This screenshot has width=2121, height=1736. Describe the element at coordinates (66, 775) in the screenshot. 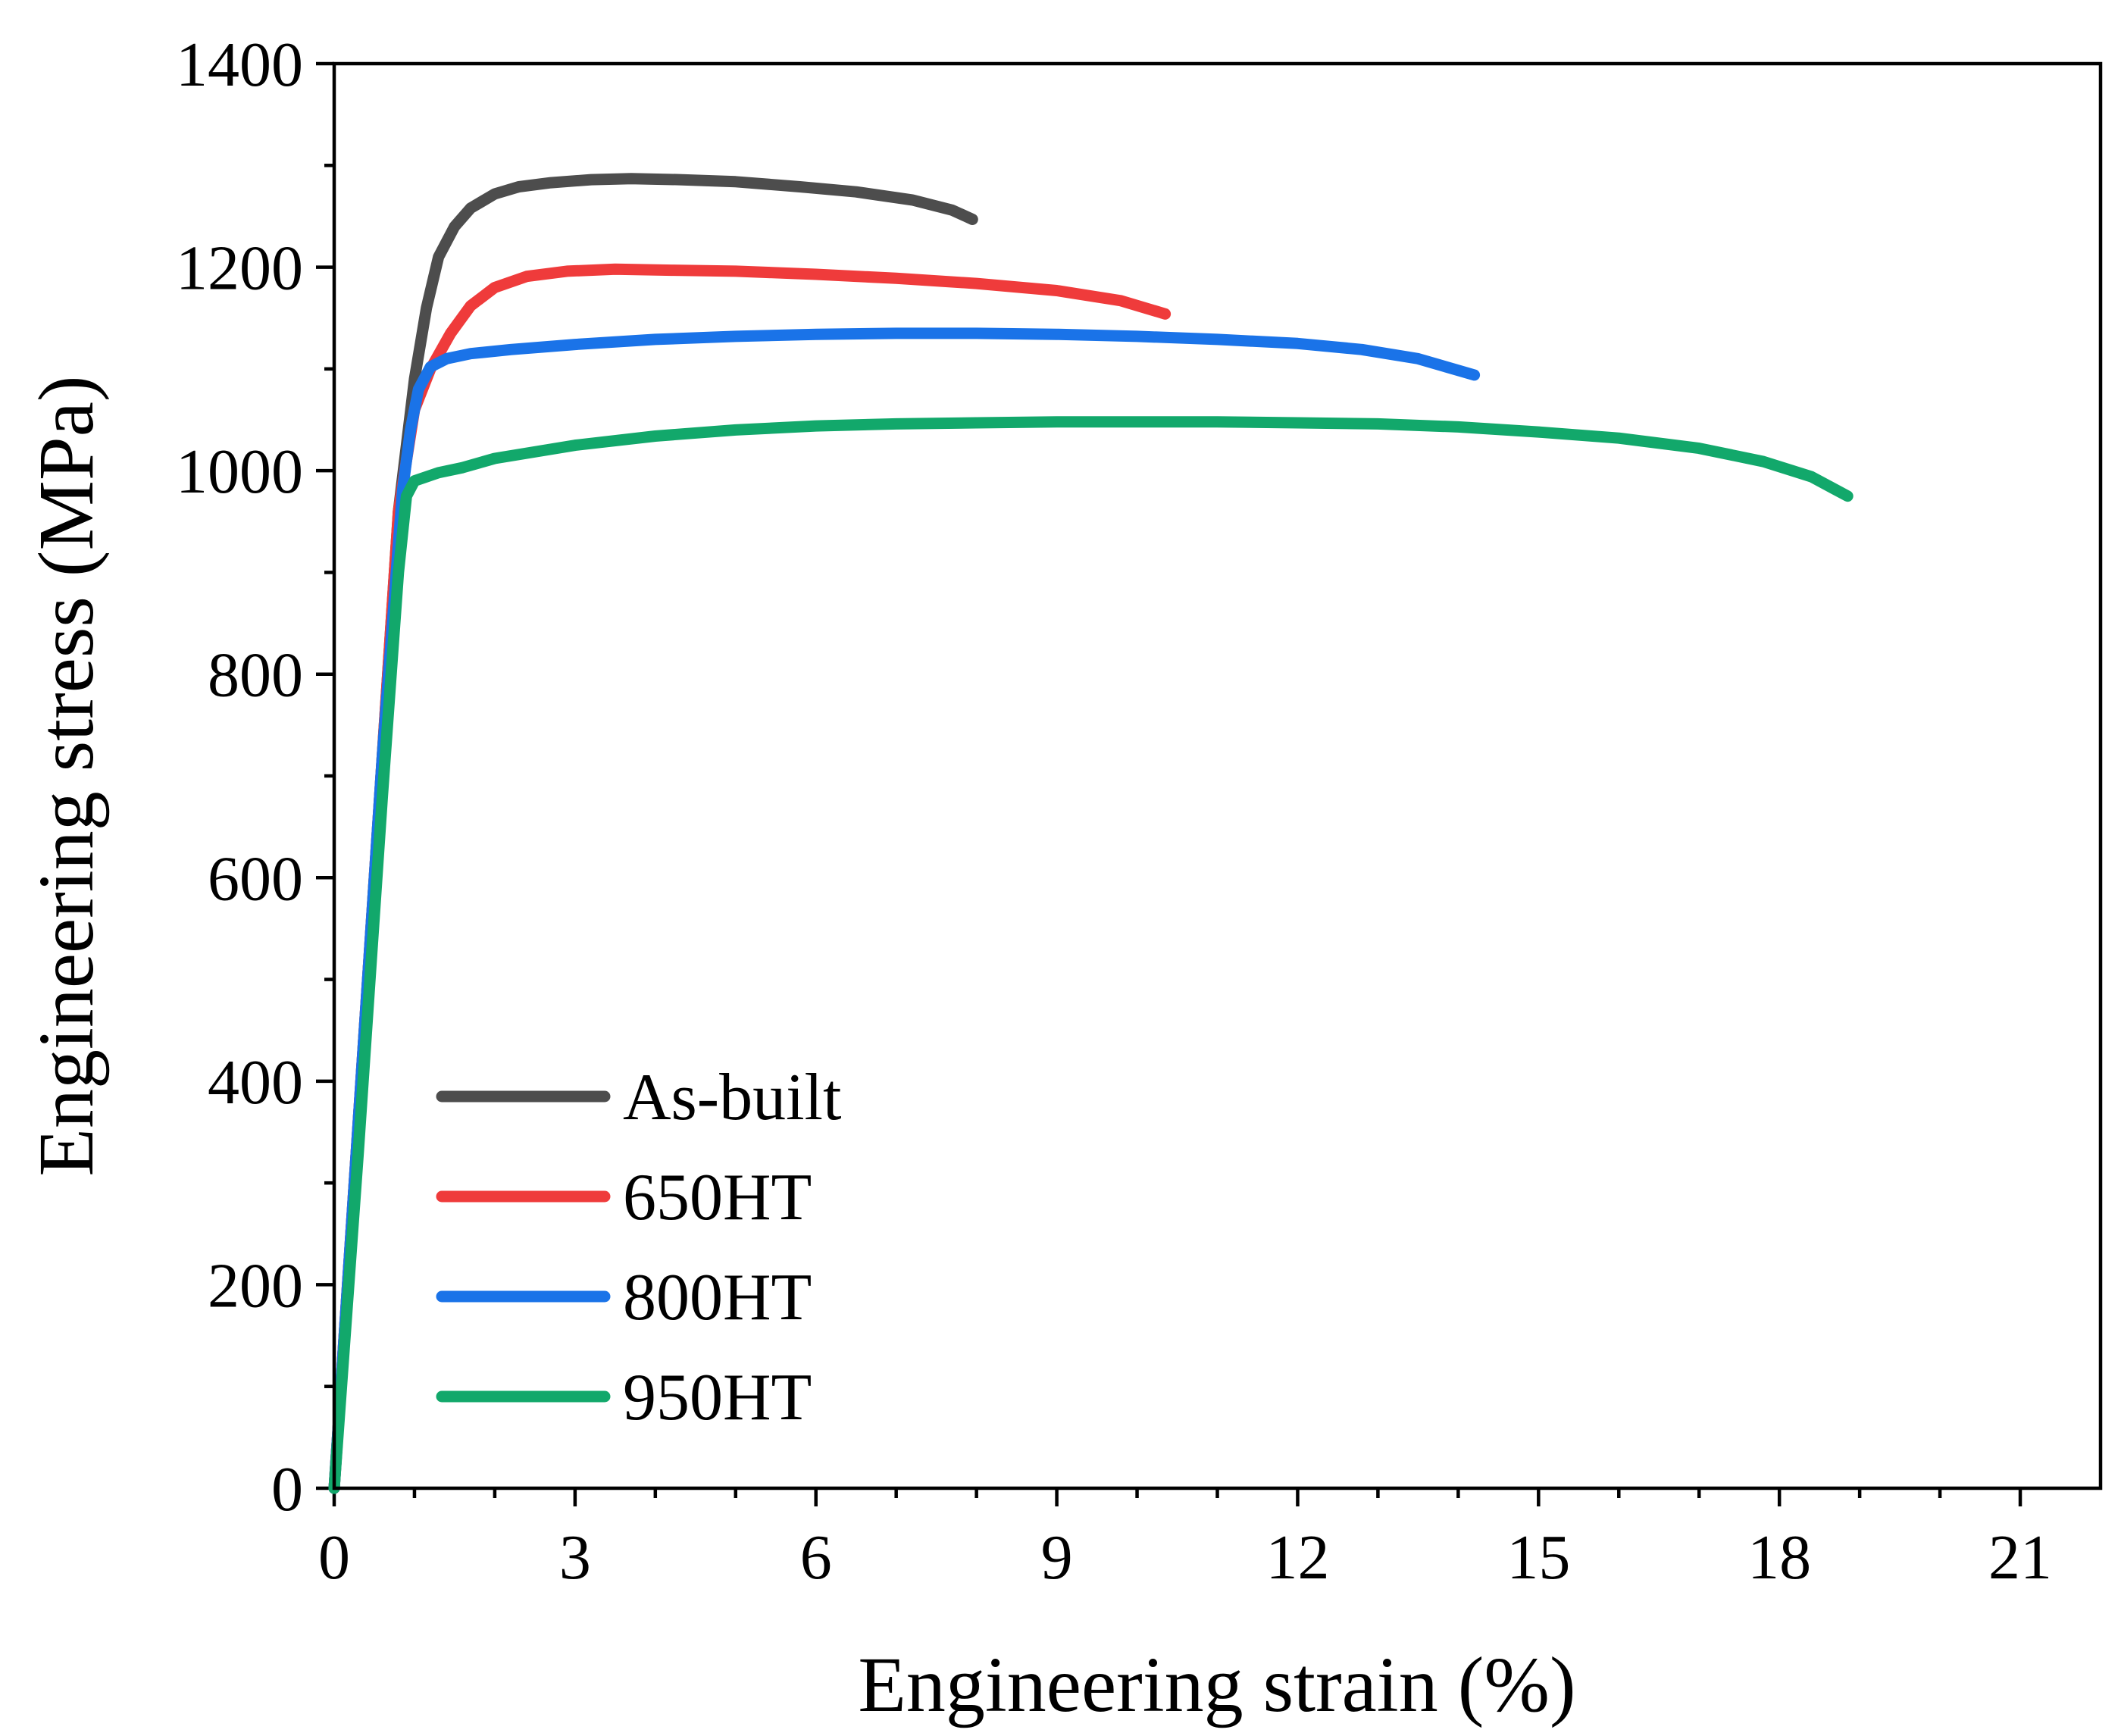

I see `y-axis-title: Engineering stress (MPa)` at that location.